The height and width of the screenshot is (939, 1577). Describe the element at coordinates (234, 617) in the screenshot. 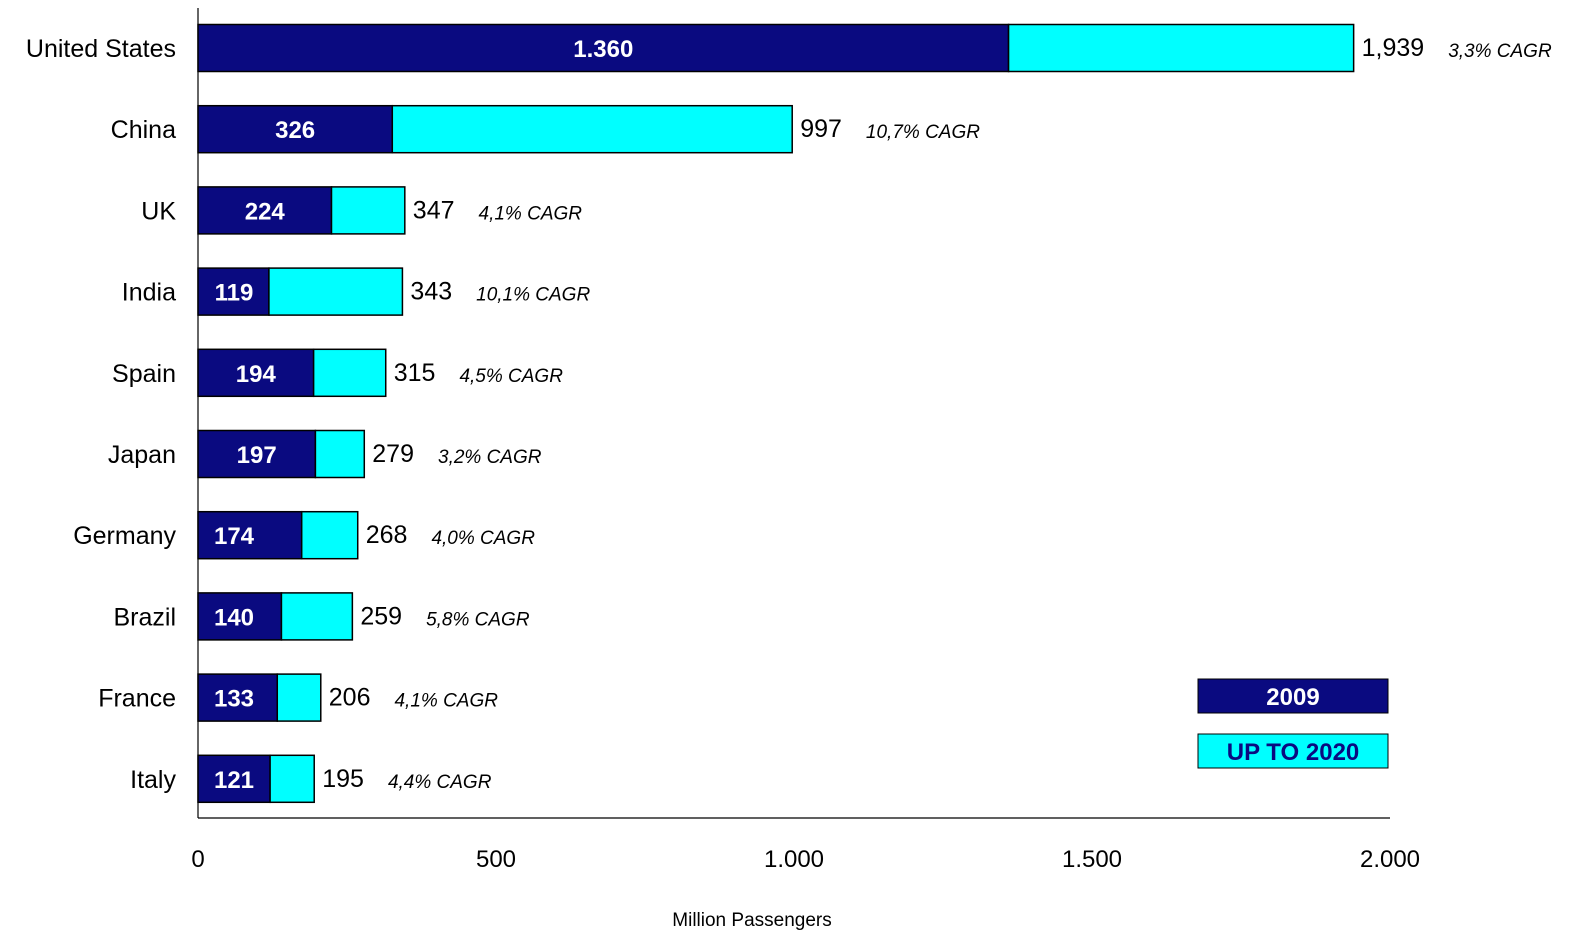

I see `value-label-2009: 140` at that location.